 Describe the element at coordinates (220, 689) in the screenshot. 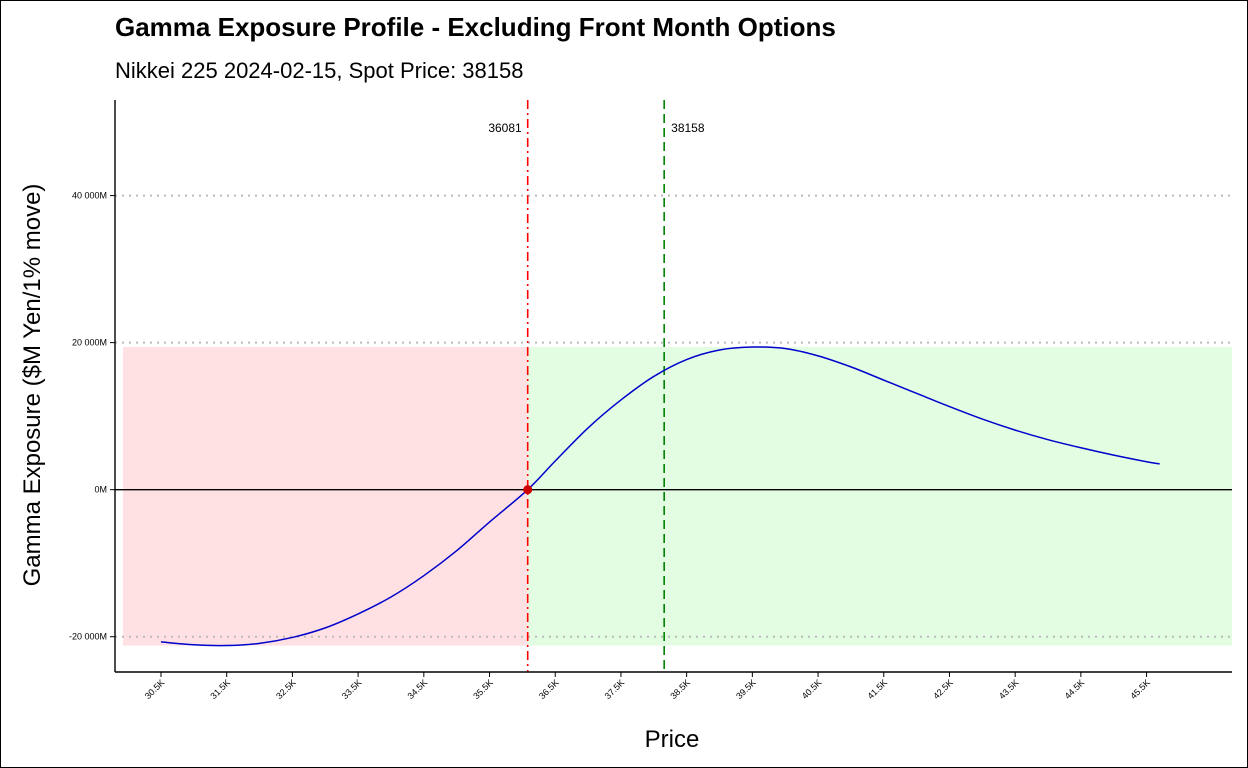

I see `x-tick-label-1: 31.5K` at that location.